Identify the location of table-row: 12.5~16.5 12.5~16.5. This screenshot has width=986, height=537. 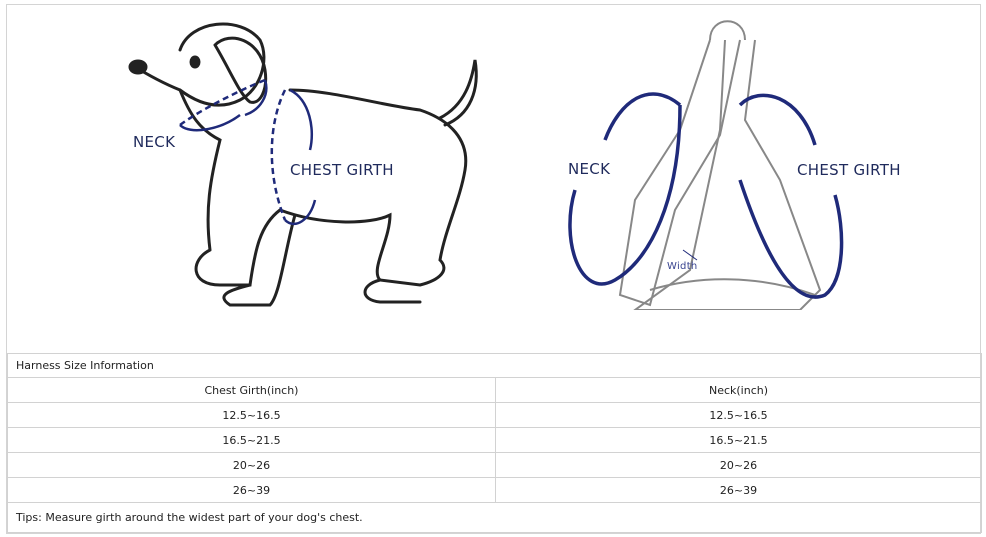
(494, 415).